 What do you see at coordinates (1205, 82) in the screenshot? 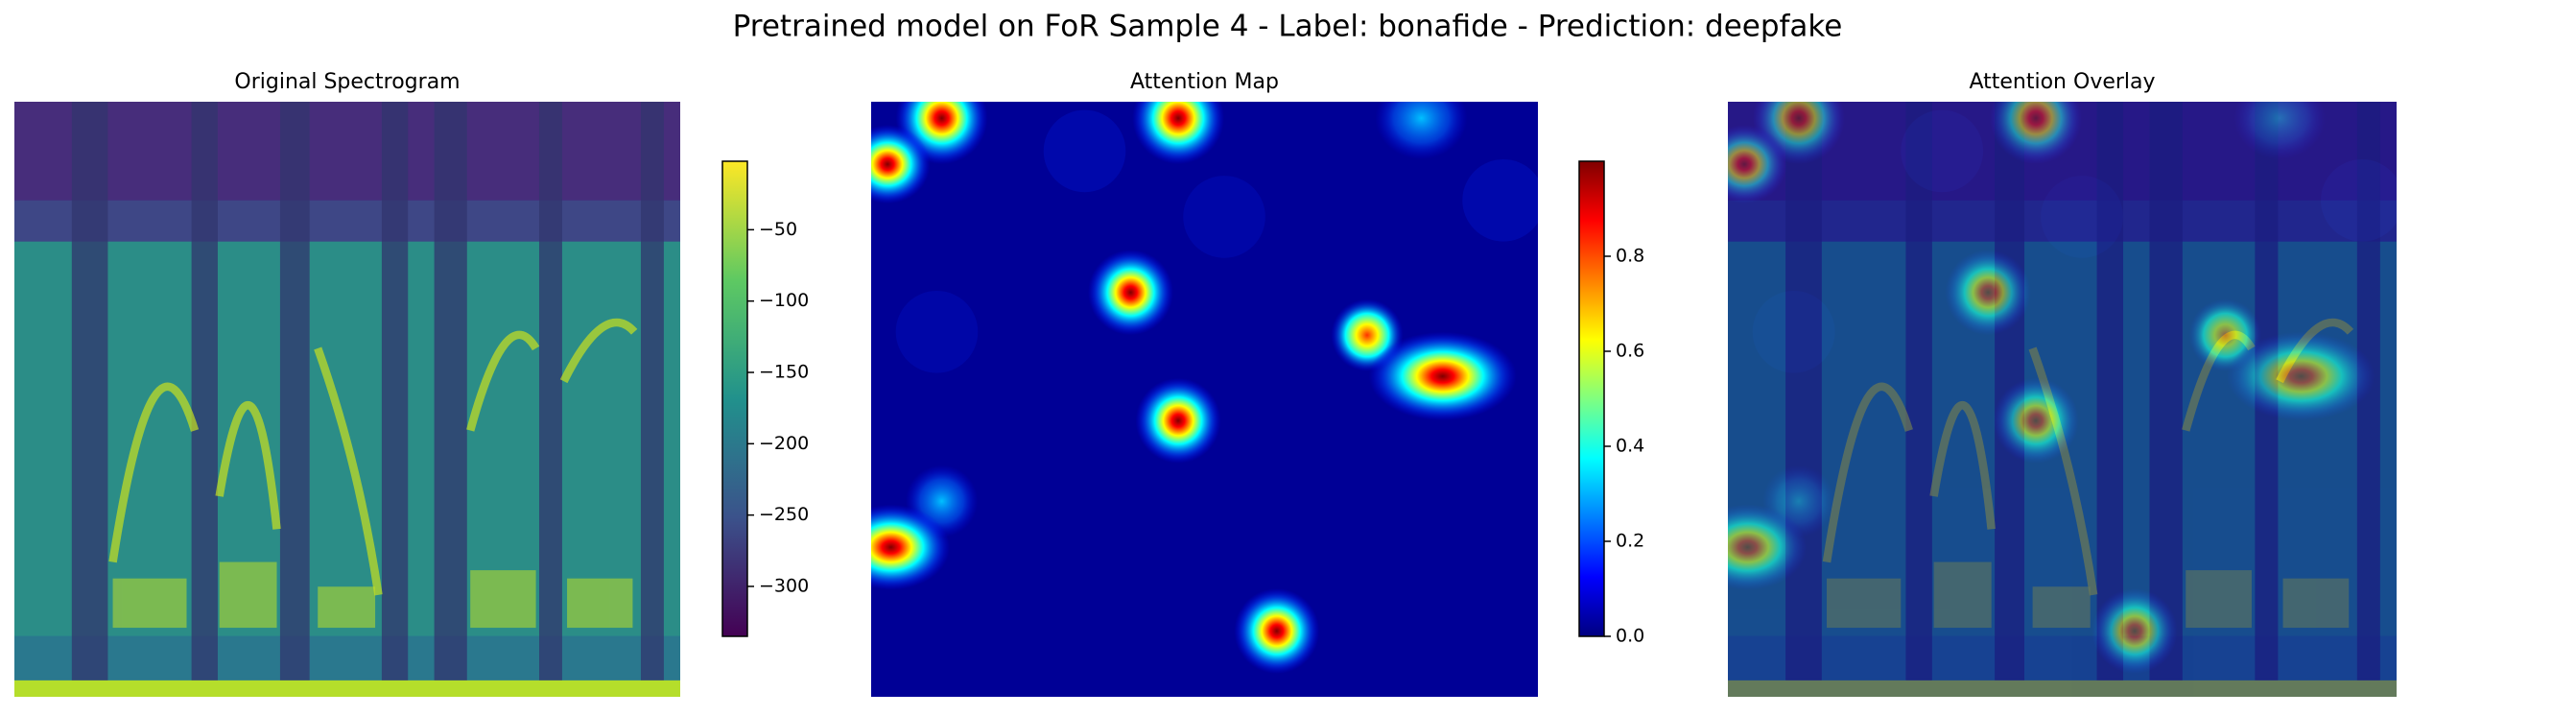
I see `subplot-title: Attention Map` at bounding box center [1205, 82].